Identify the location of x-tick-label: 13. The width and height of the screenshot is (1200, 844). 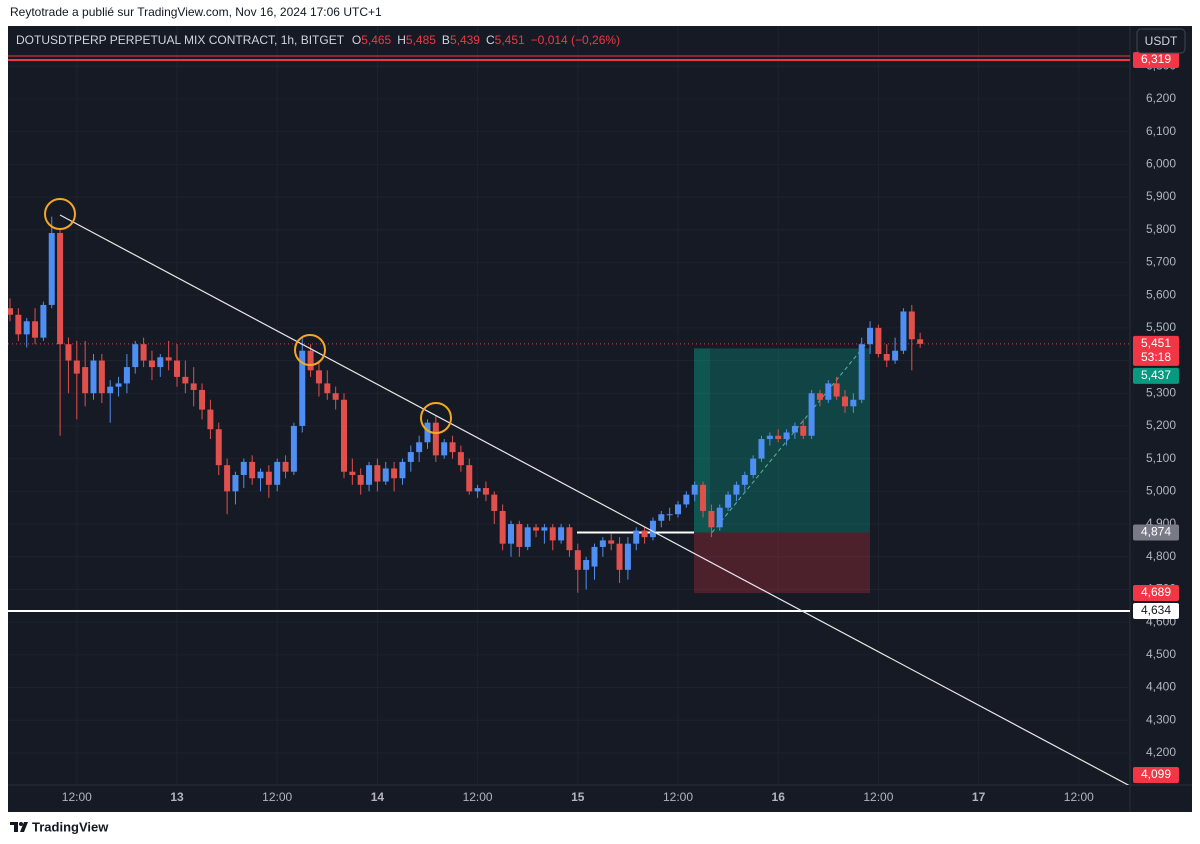
(177, 797).